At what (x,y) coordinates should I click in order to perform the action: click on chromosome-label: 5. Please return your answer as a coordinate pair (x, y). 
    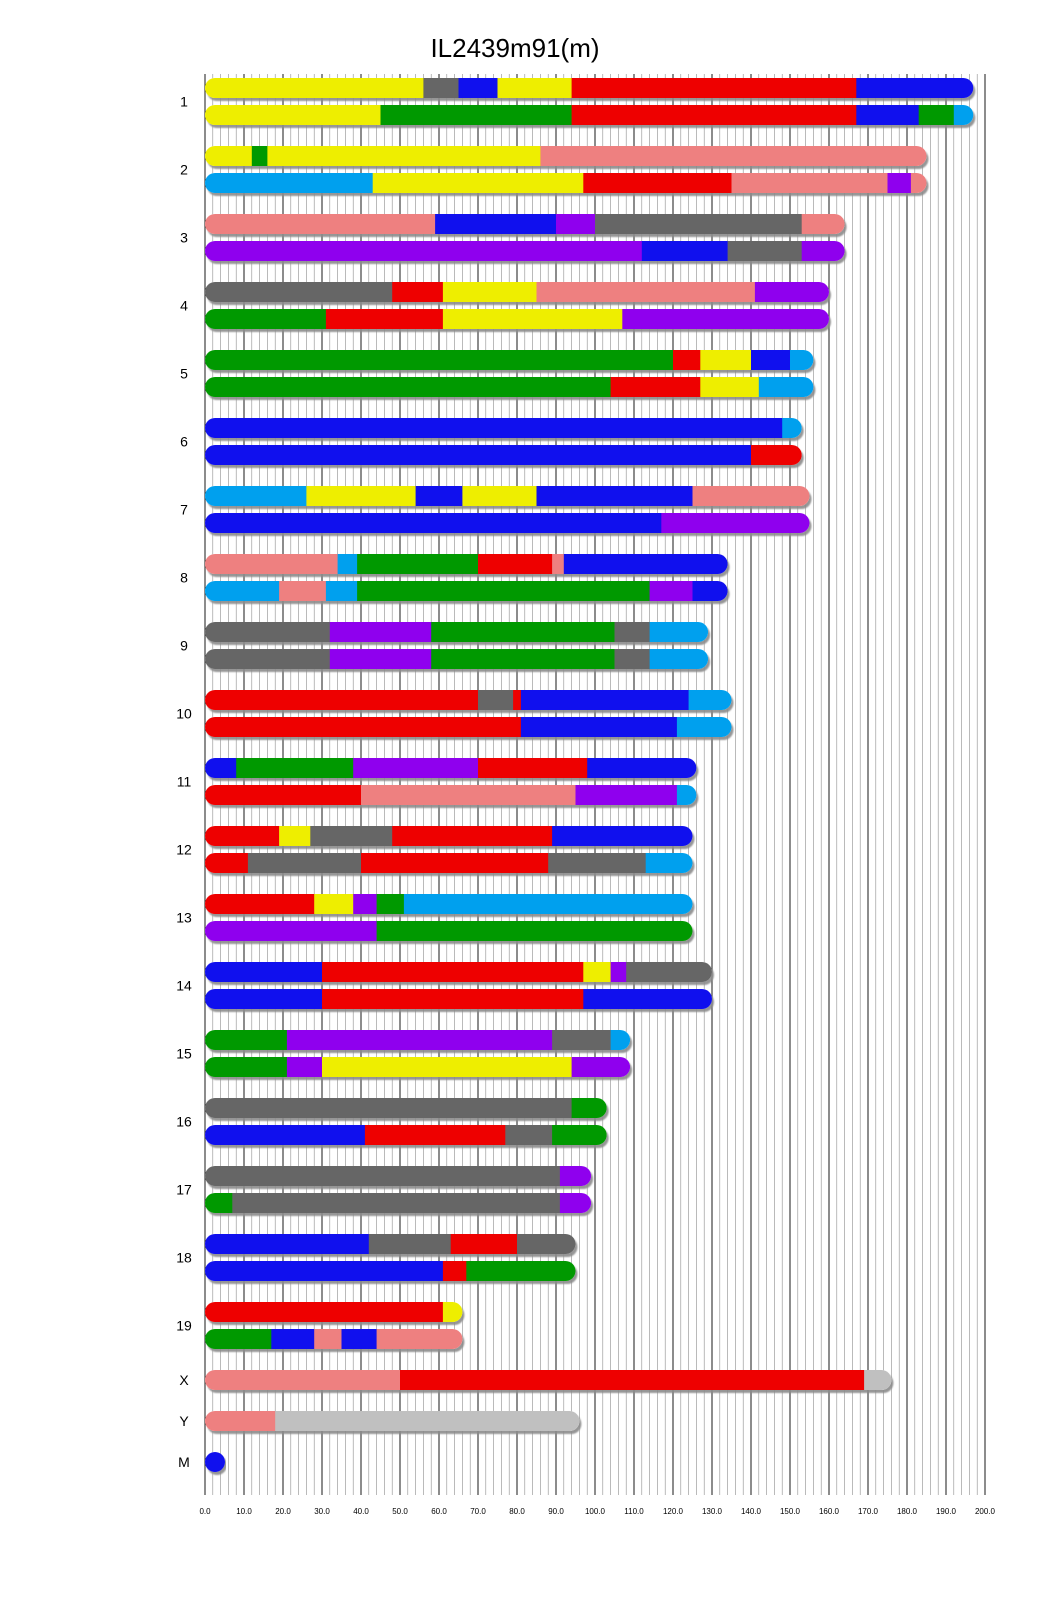
    Looking at the image, I should click on (184, 374).